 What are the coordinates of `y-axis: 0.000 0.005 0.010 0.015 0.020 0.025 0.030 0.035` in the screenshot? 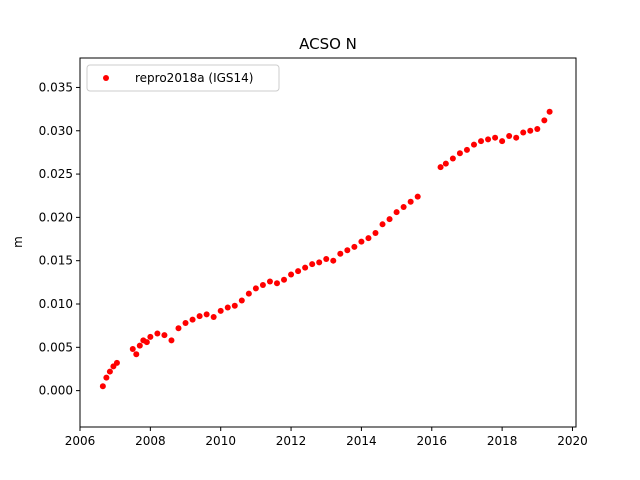 It's located at (59, 239).